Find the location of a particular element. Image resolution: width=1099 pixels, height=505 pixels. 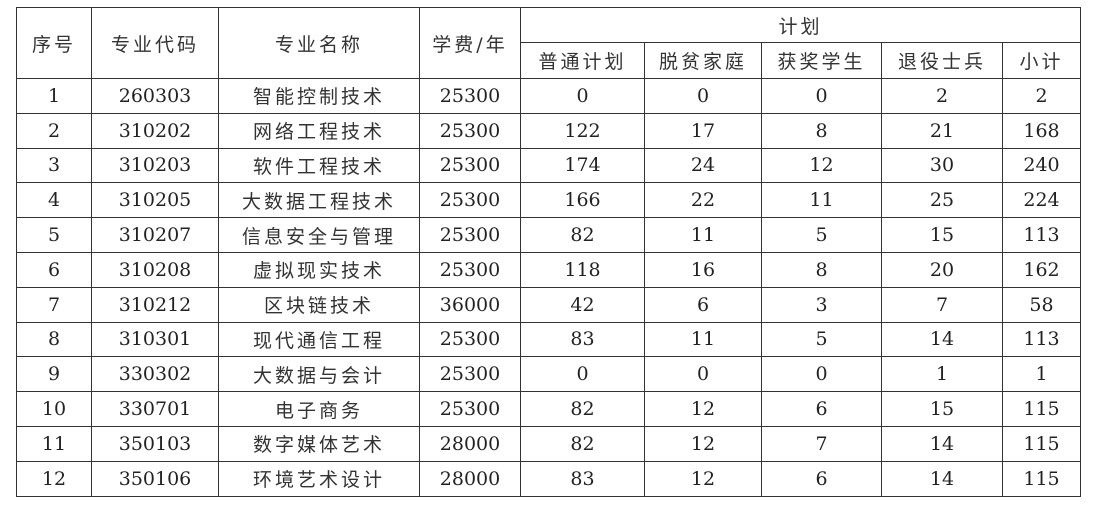

cell-index: 9 is located at coordinates (54, 374).